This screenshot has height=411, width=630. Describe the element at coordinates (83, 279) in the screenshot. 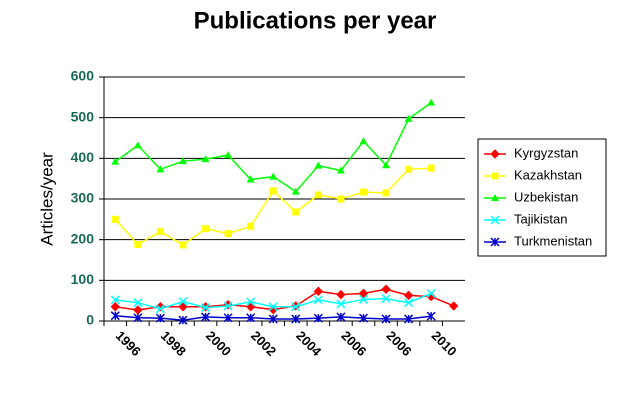

I see `y-tick-label: 100` at that location.